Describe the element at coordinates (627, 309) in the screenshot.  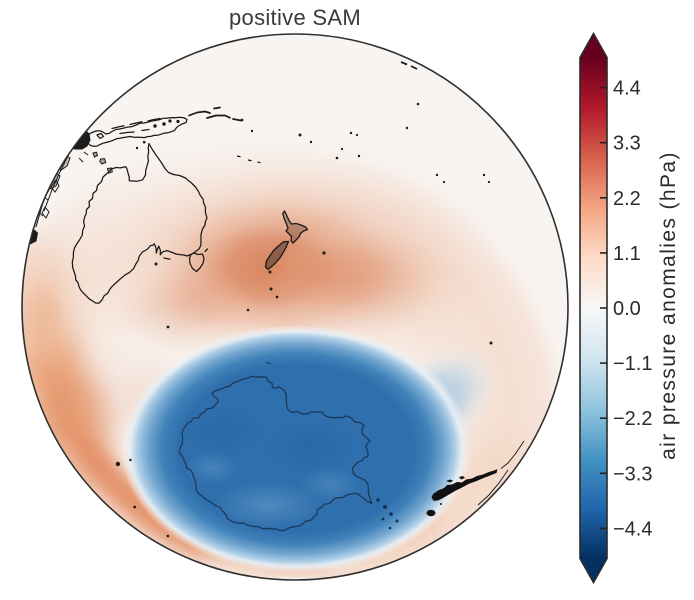
I see `svg-text: 0.0` at that location.